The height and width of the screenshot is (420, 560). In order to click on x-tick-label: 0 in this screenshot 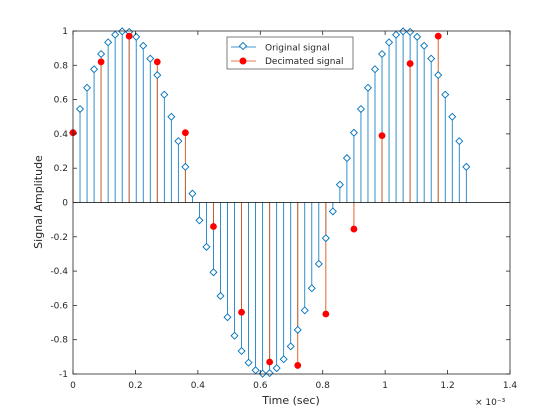, I will do `click(73, 386)`.